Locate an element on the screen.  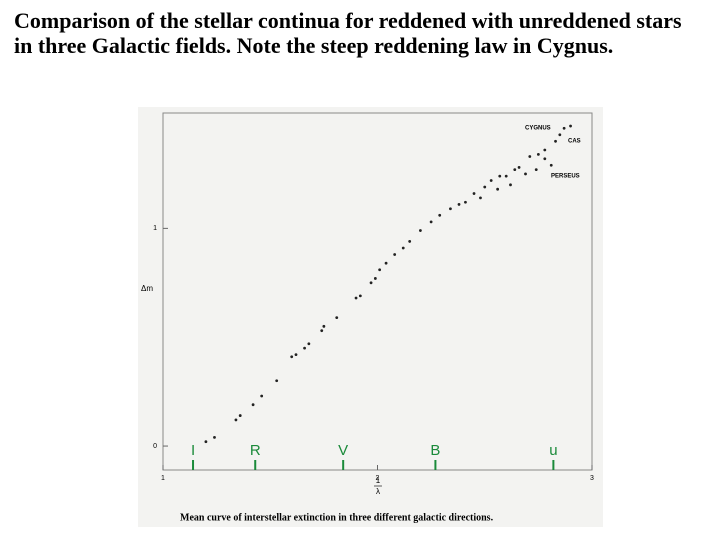
x-axis-label-numerator: 1 is located at coordinates (378, 480).